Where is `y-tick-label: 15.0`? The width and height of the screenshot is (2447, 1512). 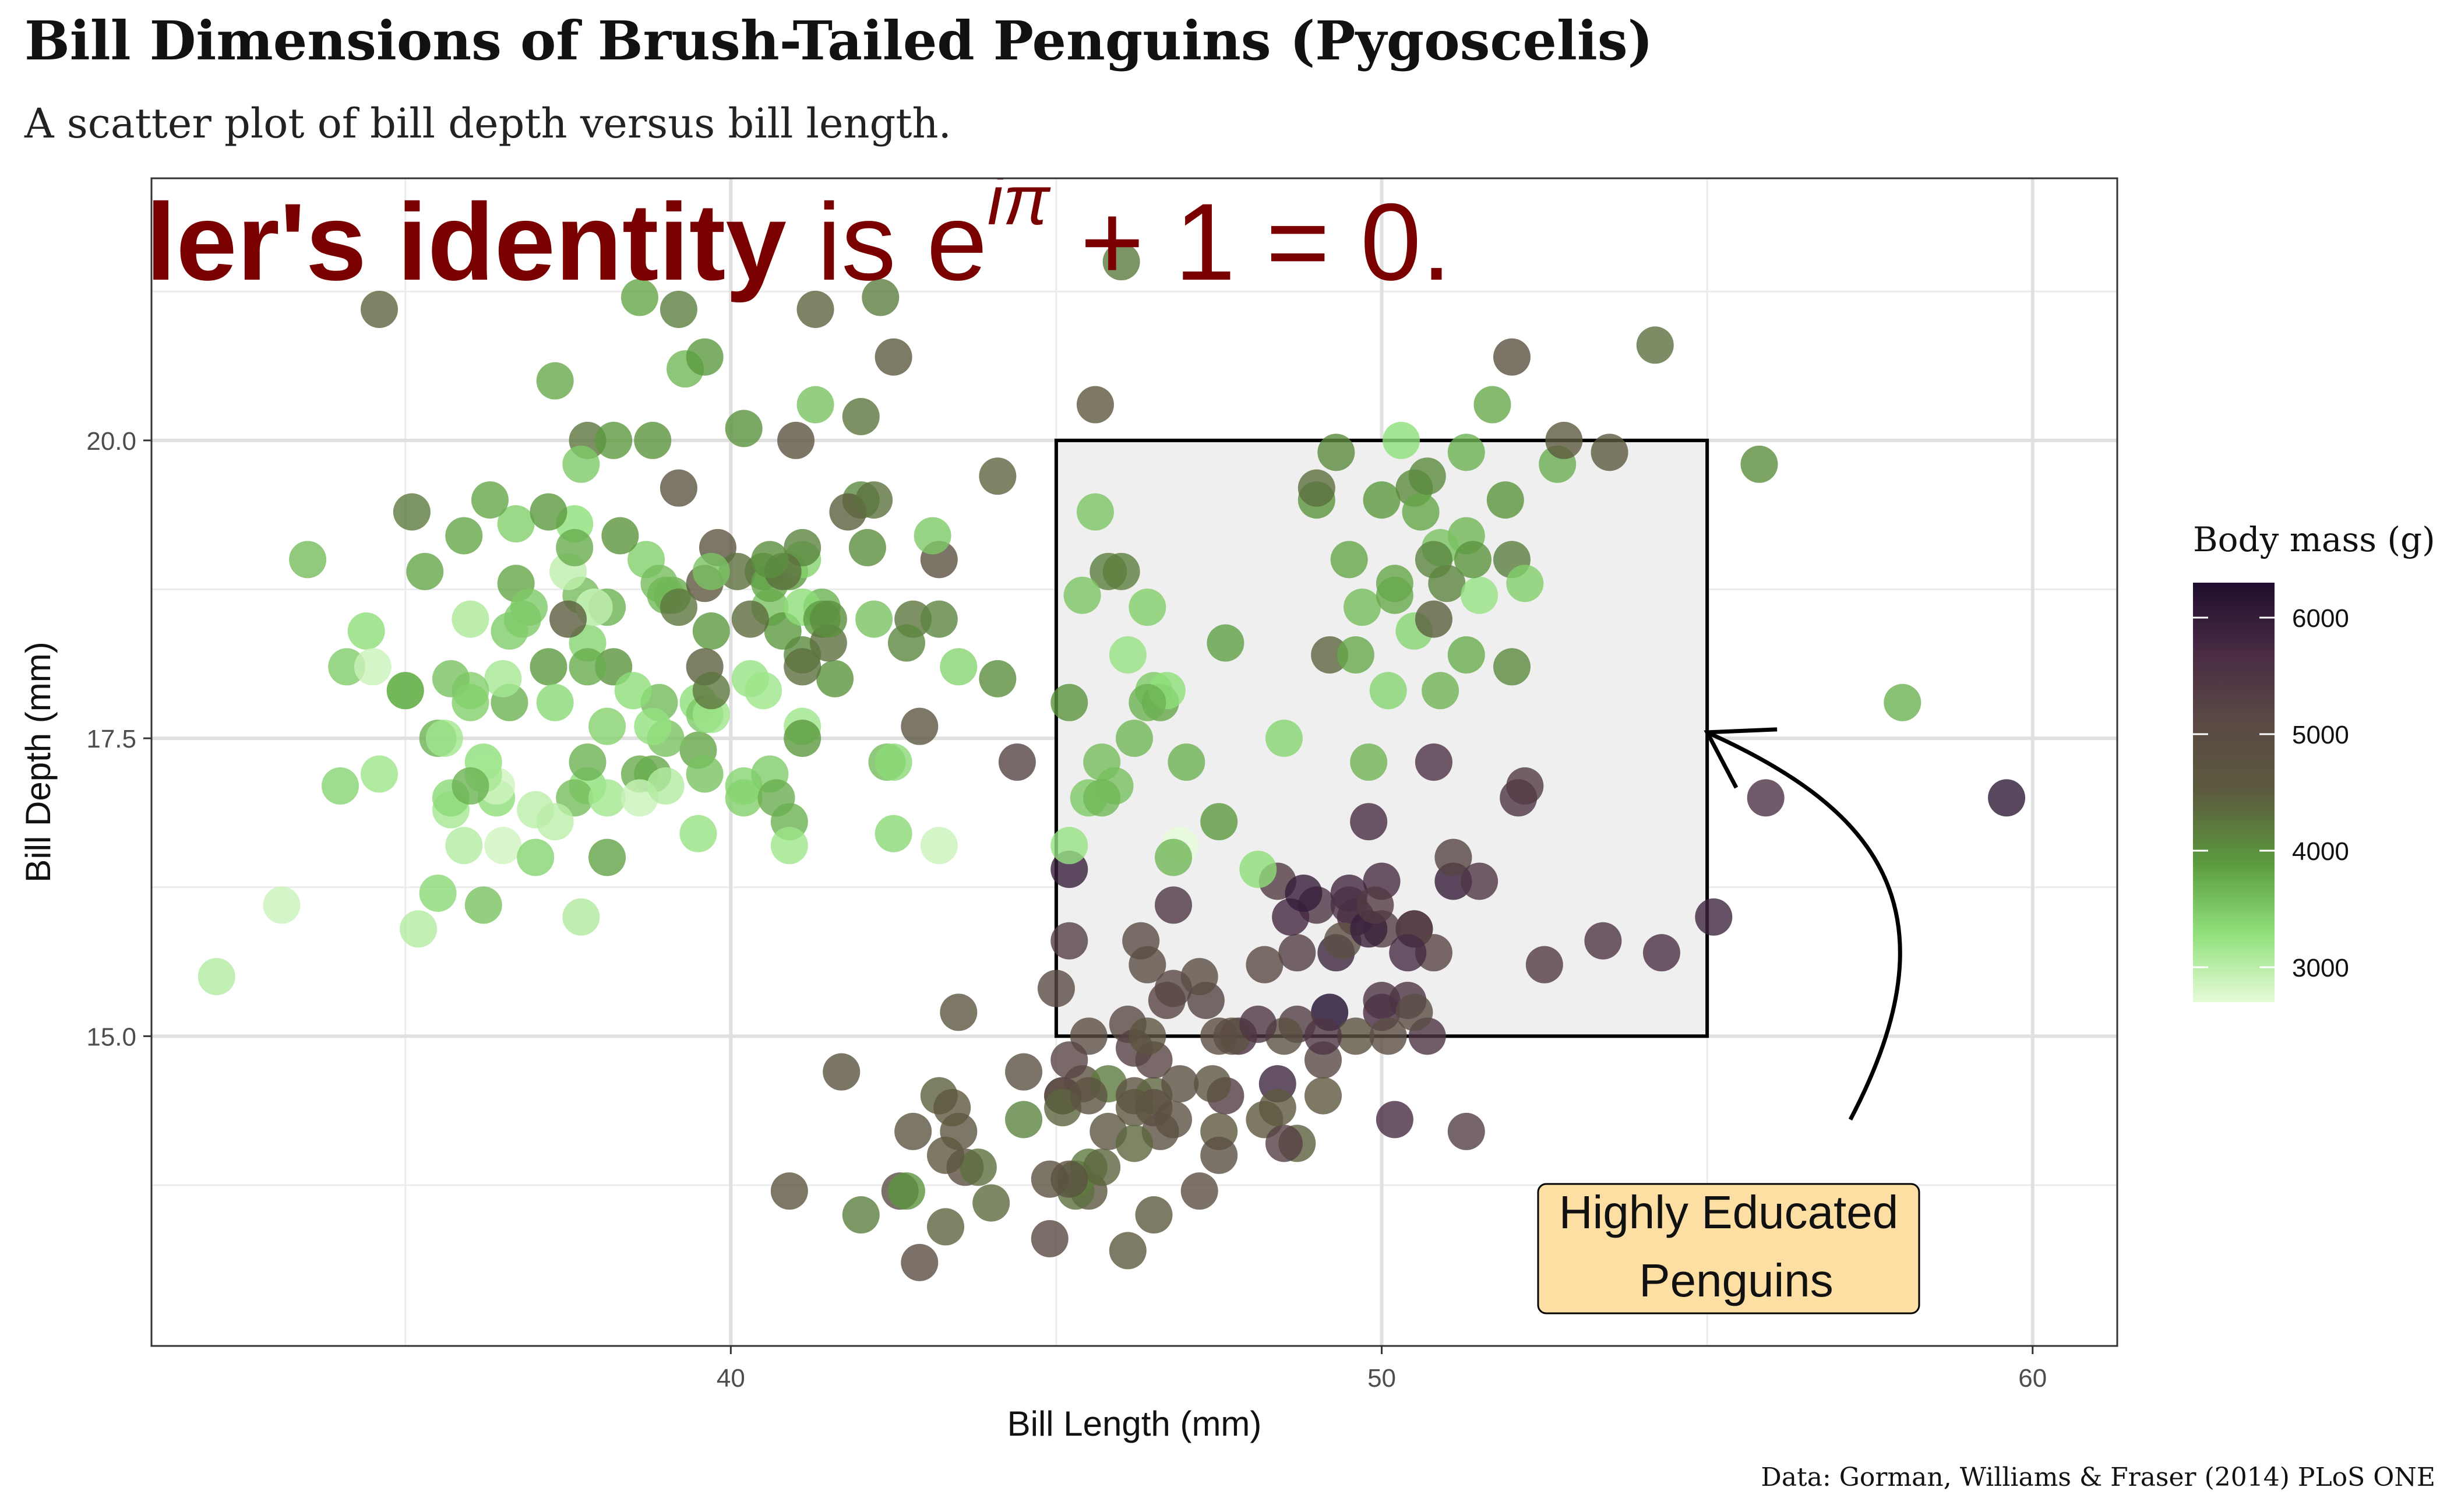 y-tick-label: 15.0 is located at coordinates (111, 1037).